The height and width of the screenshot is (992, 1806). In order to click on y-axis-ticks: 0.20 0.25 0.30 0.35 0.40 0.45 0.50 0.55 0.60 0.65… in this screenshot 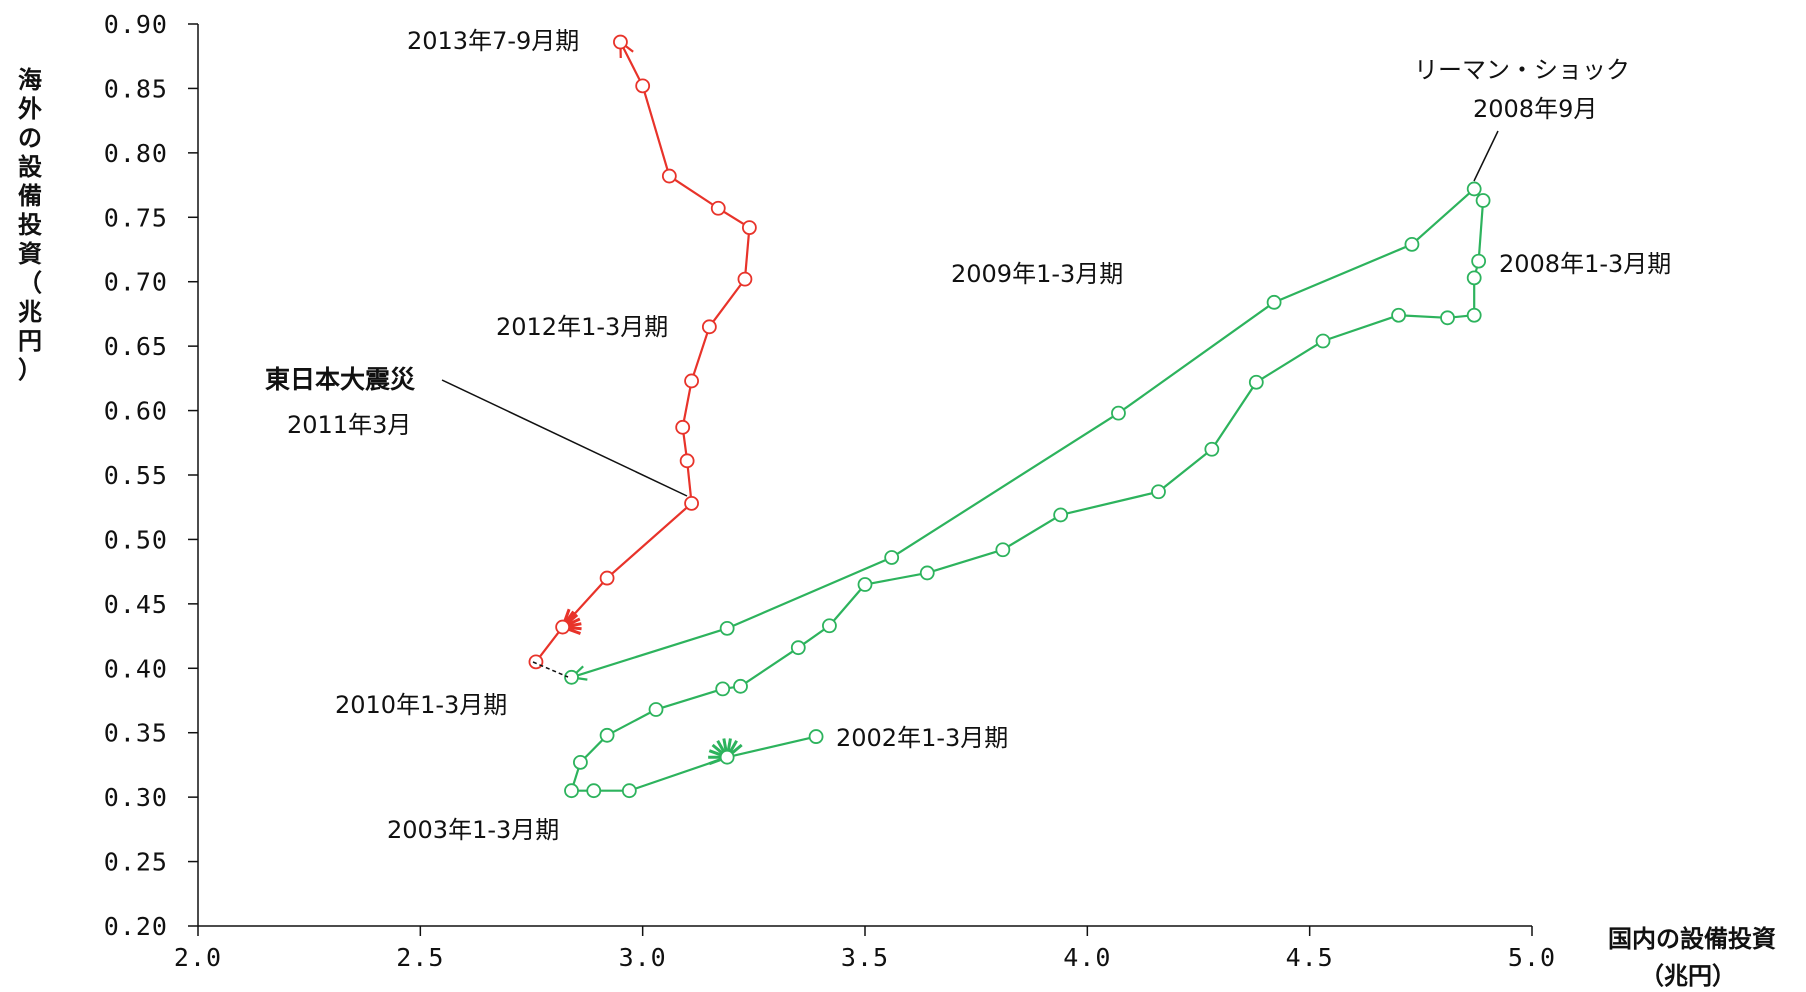, I will do `click(151, 475)`.